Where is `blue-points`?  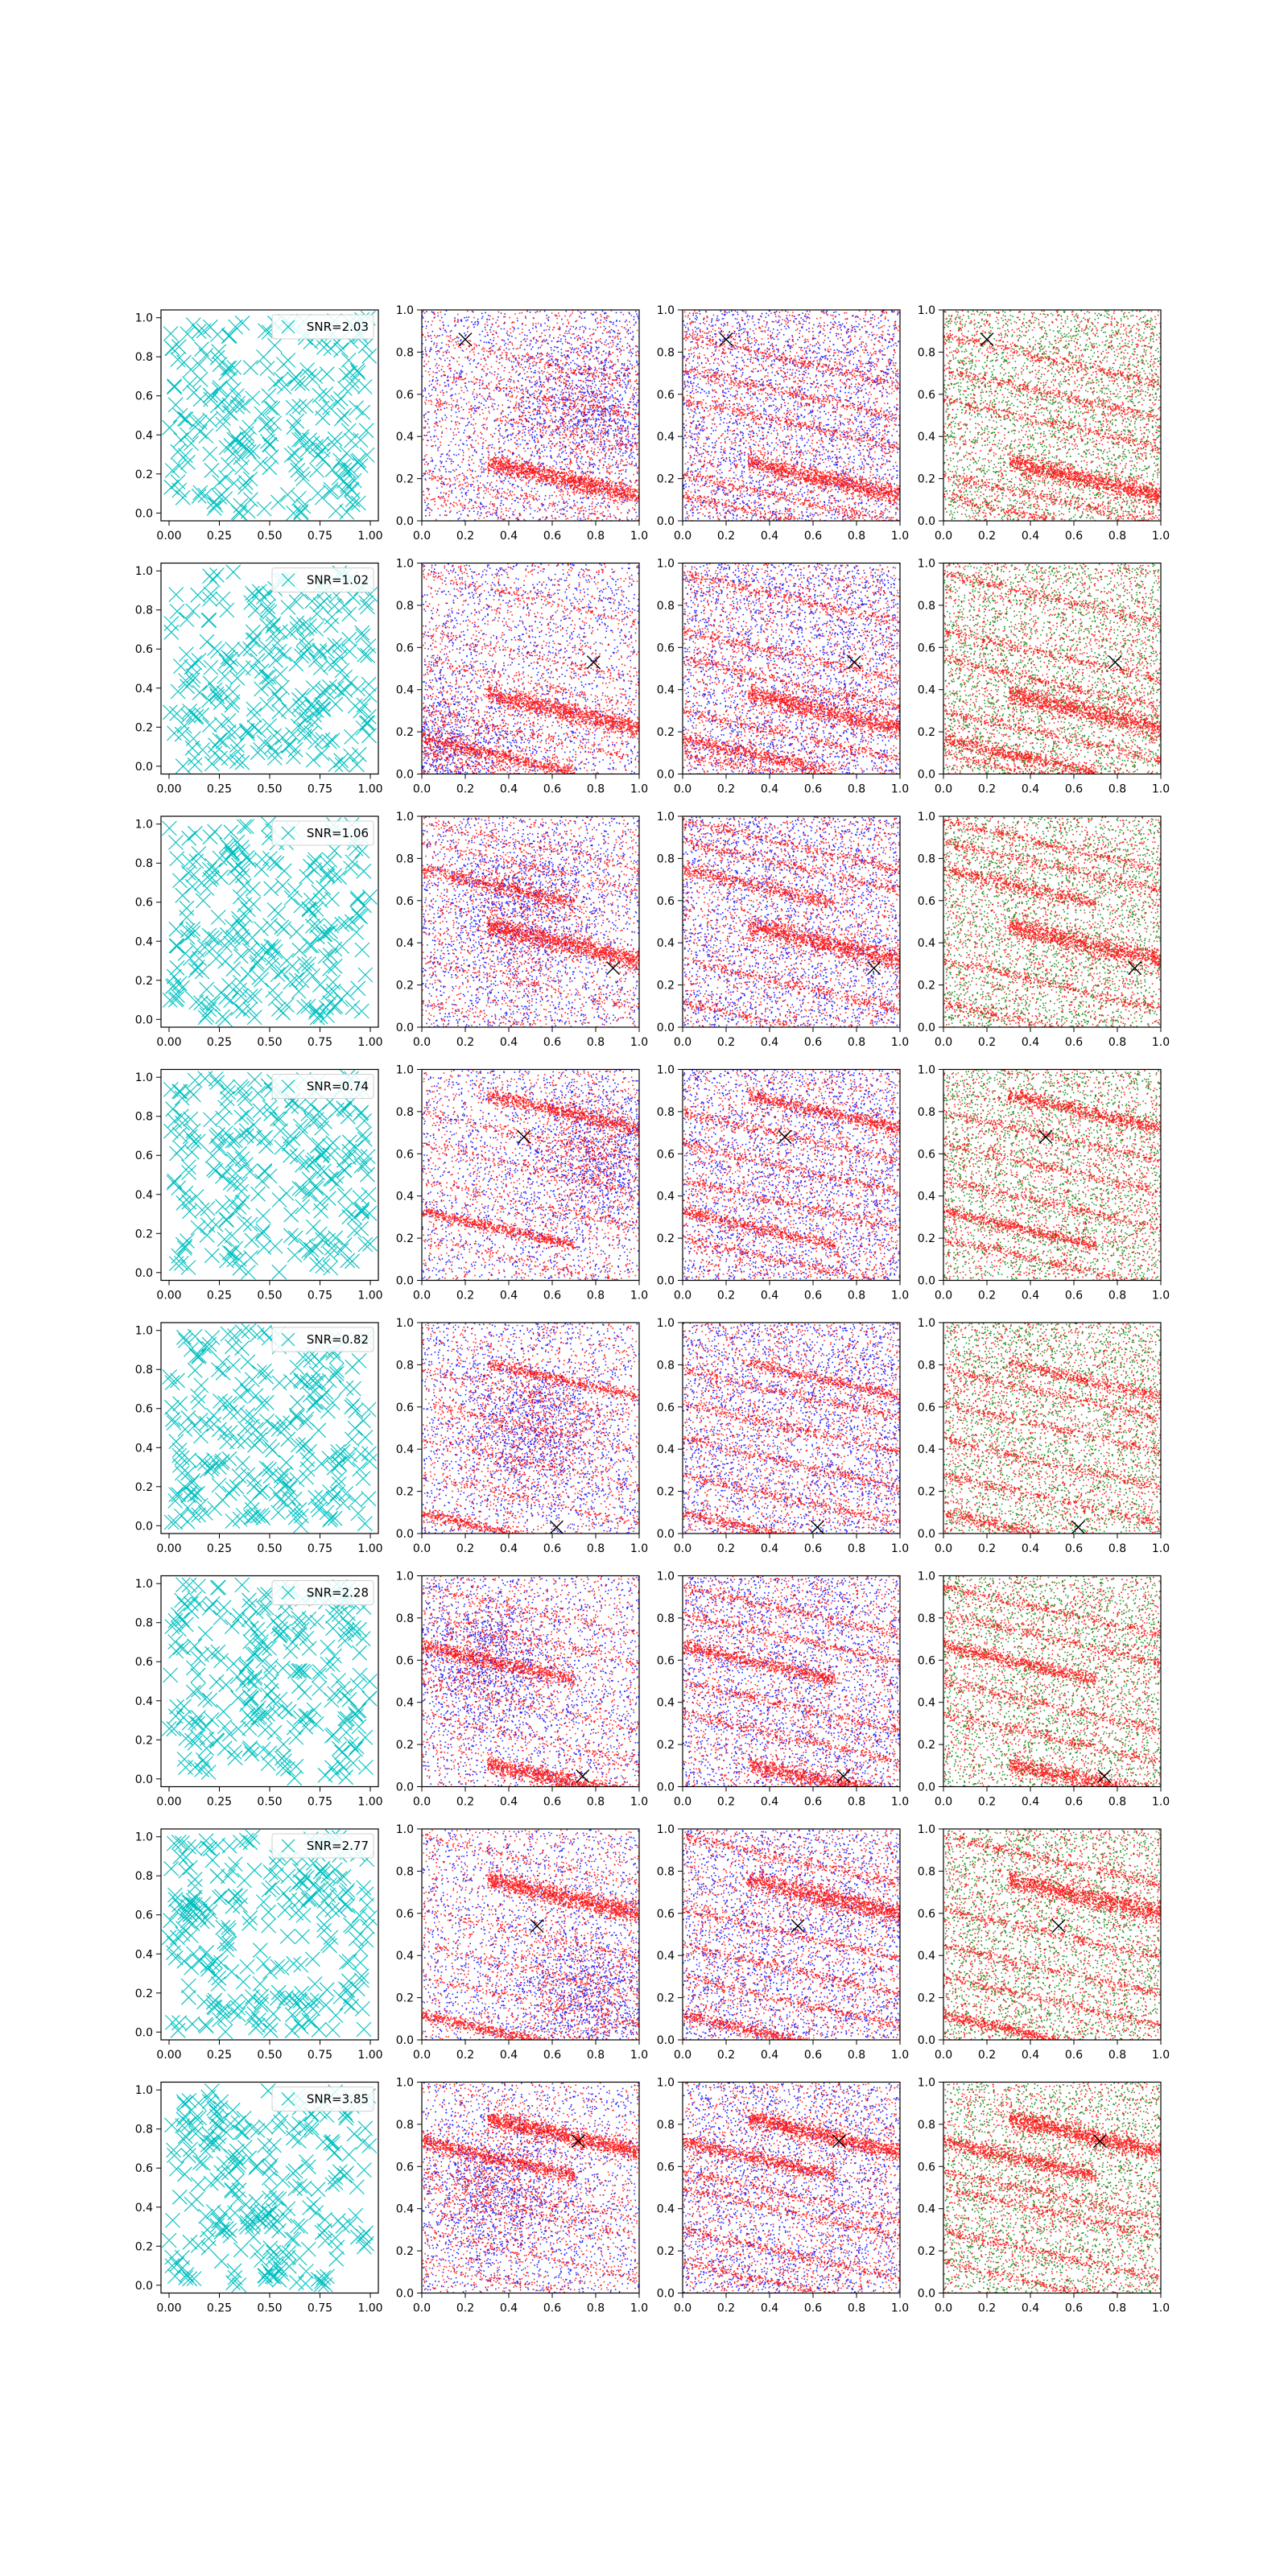
blue-points is located at coordinates (792, 2188).